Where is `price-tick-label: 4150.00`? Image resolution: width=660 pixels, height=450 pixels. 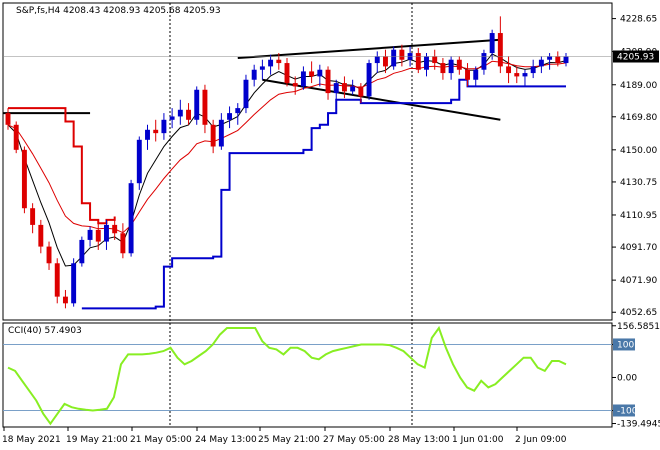
price-tick-label: 4150.00 is located at coordinates (638, 151).